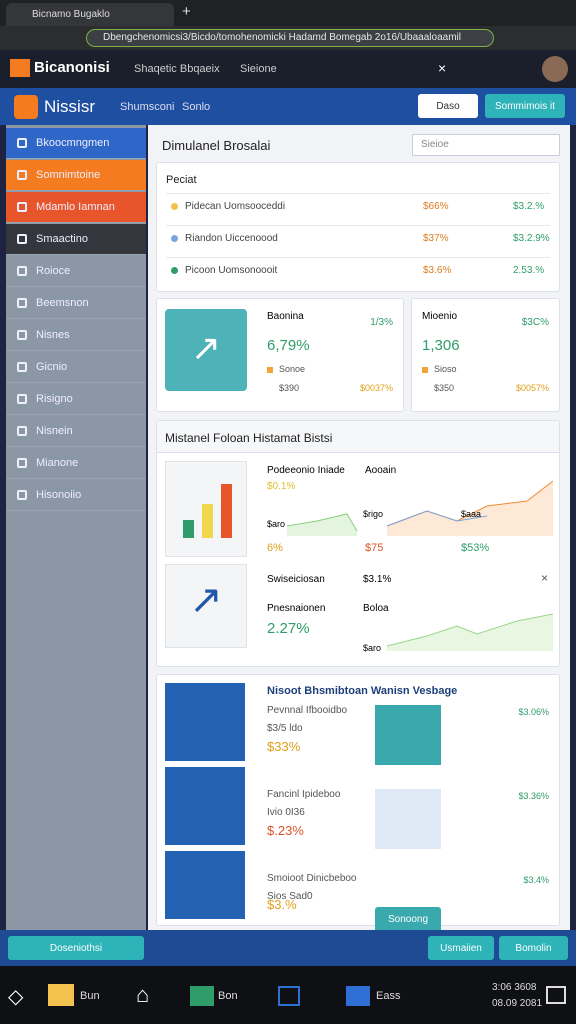 The height and width of the screenshot is (1024, 576). Describe the element at coordinates (475, 548) in the screenshot. I see `stat: $53%` at that location.